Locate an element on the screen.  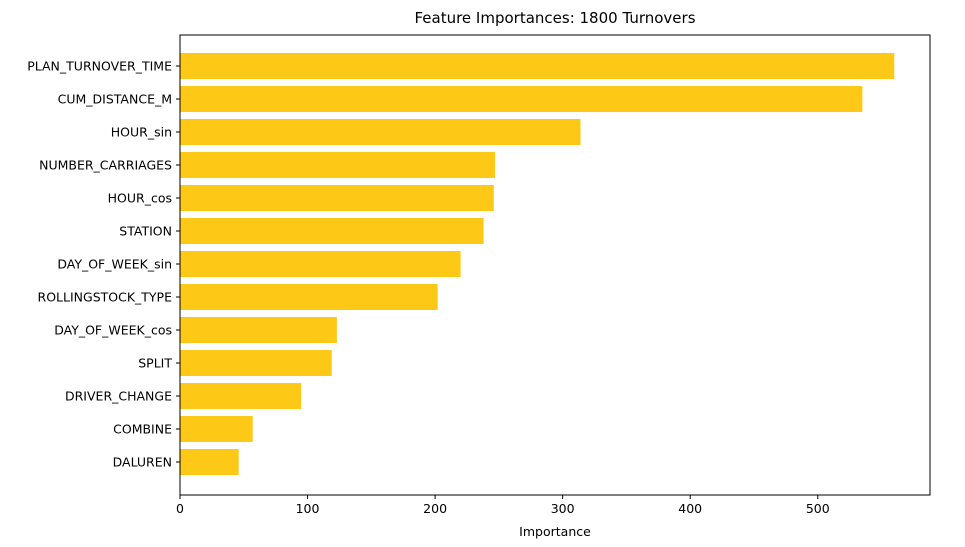
bar-rollingstock-type is located at coordinates (309, 297).